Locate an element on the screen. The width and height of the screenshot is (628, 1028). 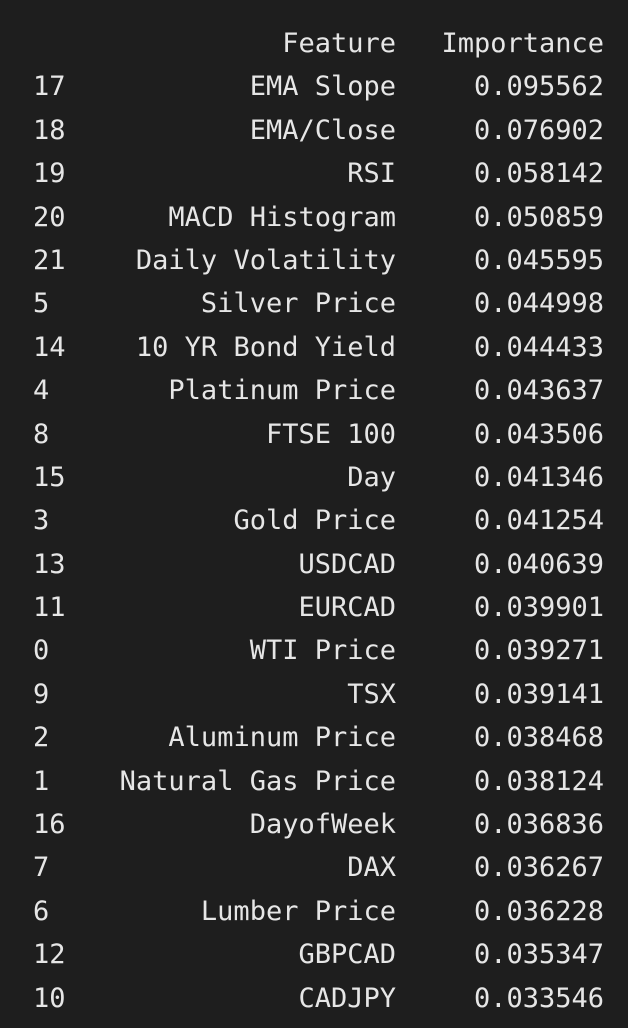
feature-name: DAX is located at coordinates (371, 868).